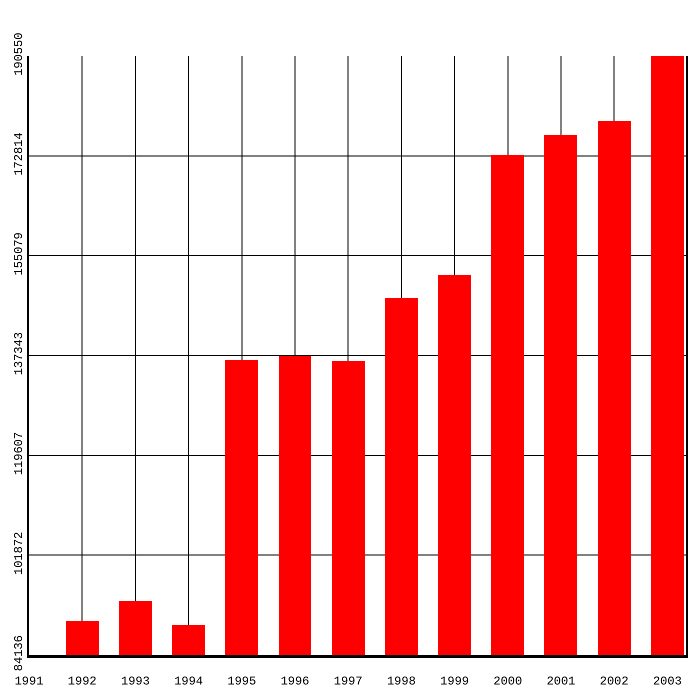 The width and height of the screenshot is (700, 700). I want to click on x-tick-label: 2003, so click(667, 681).